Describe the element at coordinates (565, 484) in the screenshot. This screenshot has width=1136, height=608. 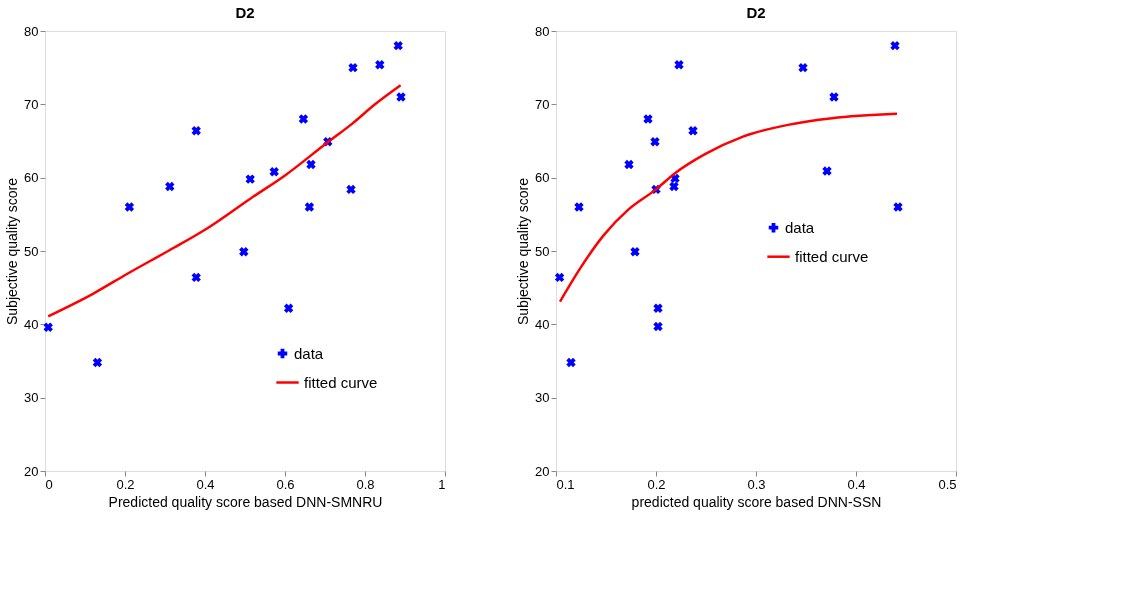
I see `x-tick-label: 0.1` at that location.